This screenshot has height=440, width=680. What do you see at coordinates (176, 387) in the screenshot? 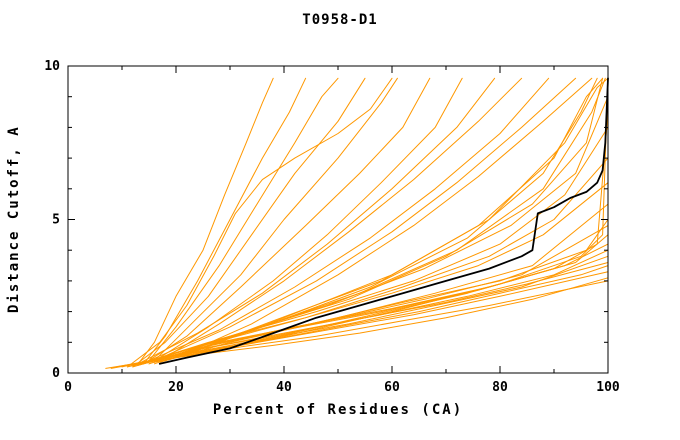
I see `x-tick-label: 20` at bounding box center [176, 387].